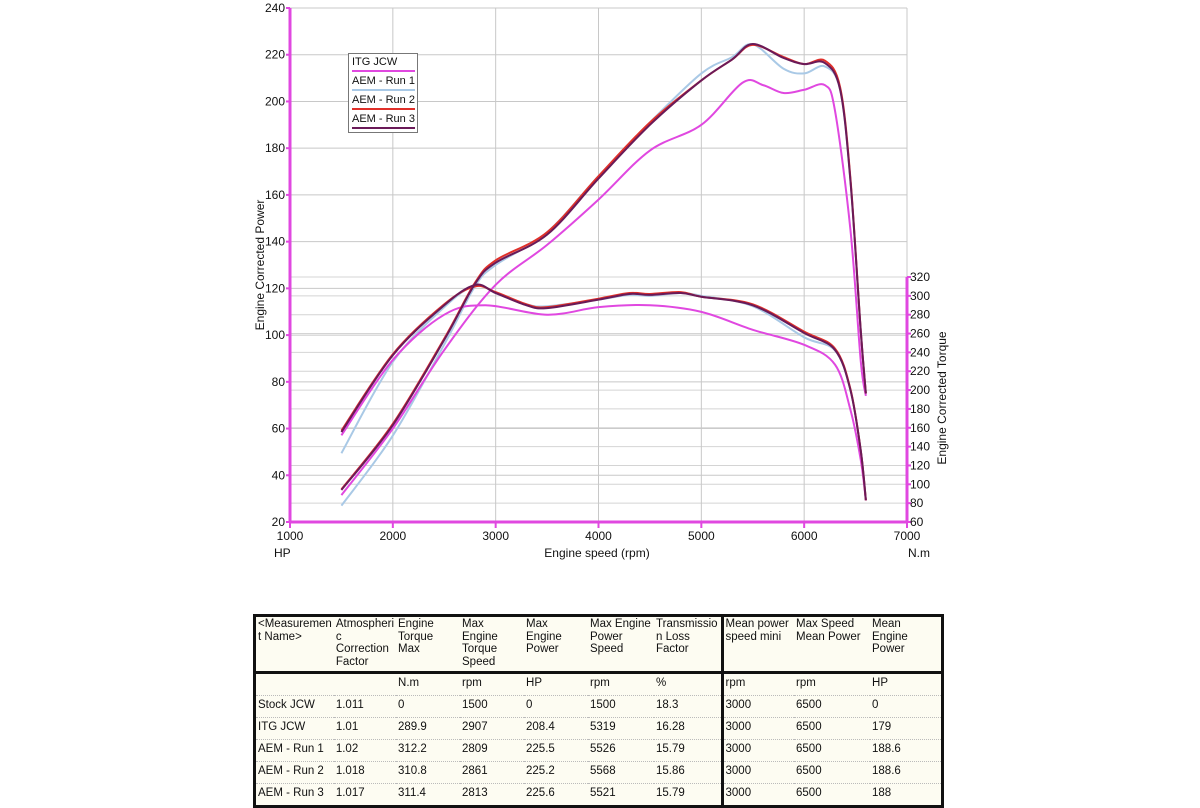  Describe the element at coordinates (492, 644) in the screenshot. I see `table-cell: Max Engine Torque Speed` at that location.